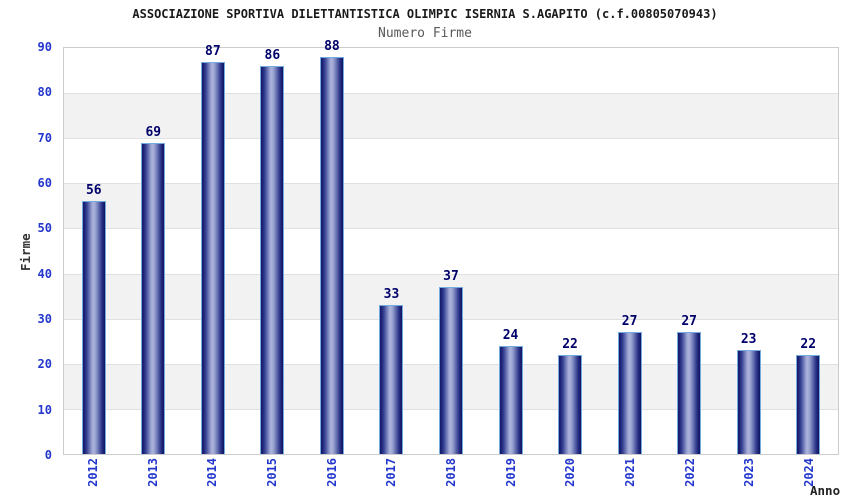 The width and height of the screenshot is (850, 500). I want to click on bar-2013, so click(153, 298).